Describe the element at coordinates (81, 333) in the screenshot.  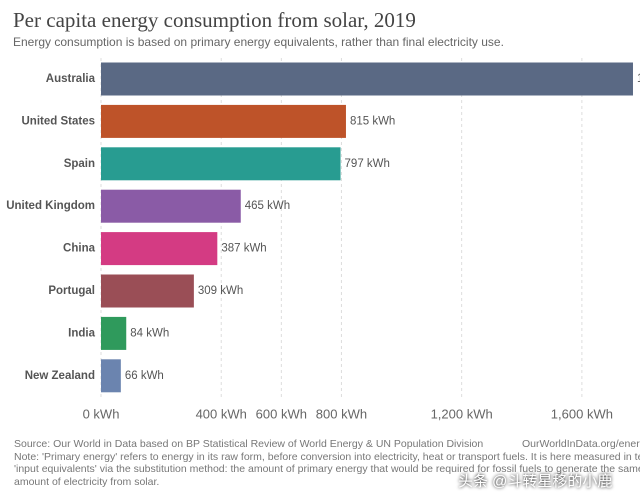
I see `y-tick-label: India` at that location.